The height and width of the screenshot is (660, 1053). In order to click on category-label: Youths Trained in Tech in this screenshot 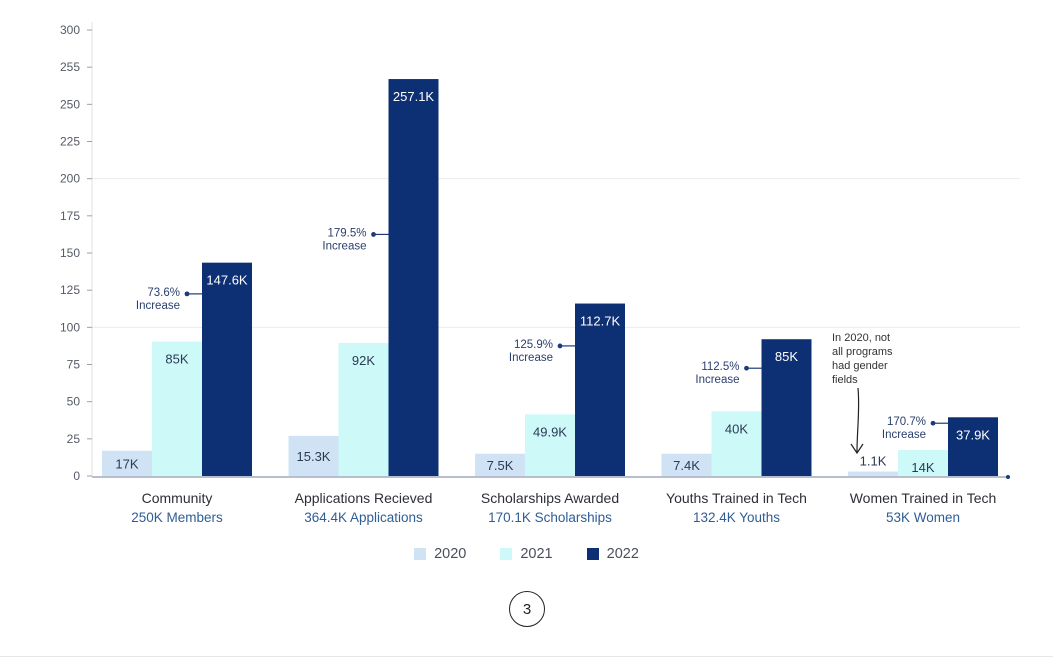, I will do `click(736, 498)`.